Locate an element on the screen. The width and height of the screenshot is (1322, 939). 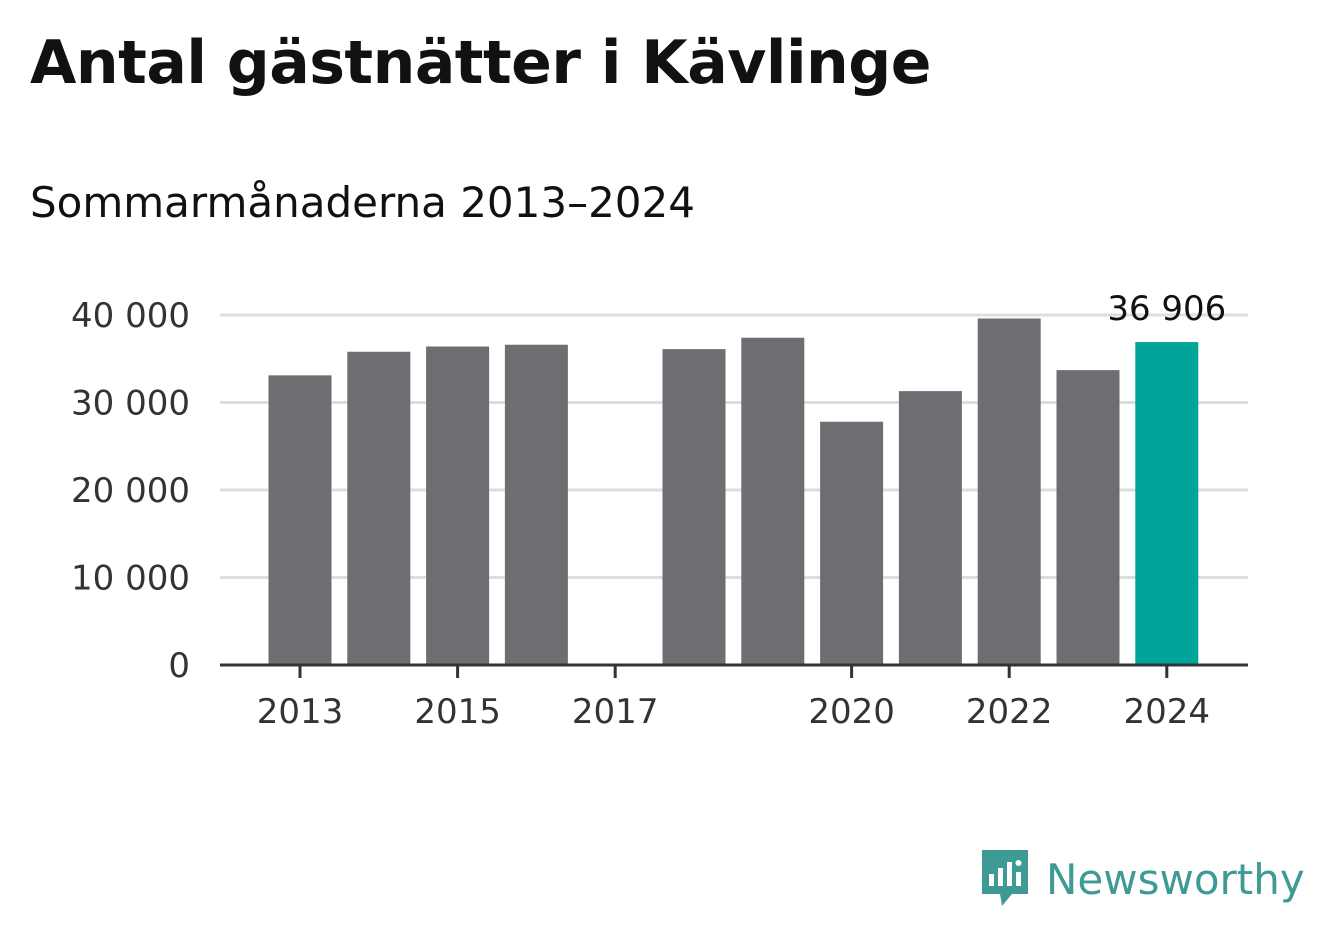
bar-2015 is located at coordinates (458, 505).